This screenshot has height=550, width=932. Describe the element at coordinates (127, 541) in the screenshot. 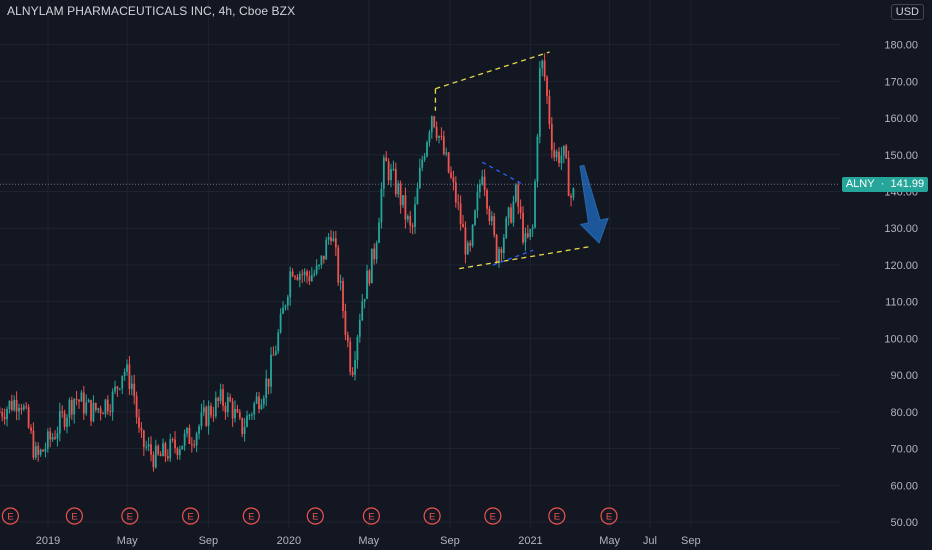

I see `x-tick-label: May` at that location.